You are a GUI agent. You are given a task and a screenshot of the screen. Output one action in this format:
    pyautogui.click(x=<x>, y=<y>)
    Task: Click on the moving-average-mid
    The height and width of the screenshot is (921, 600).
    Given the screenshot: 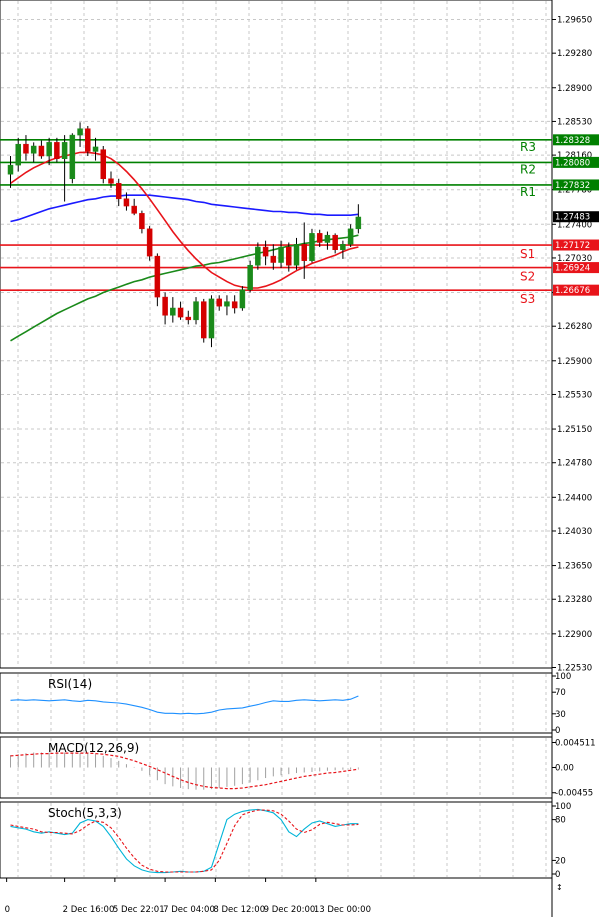 What is the action you would take?
    pyautogui.click(x=184, y=288)
    